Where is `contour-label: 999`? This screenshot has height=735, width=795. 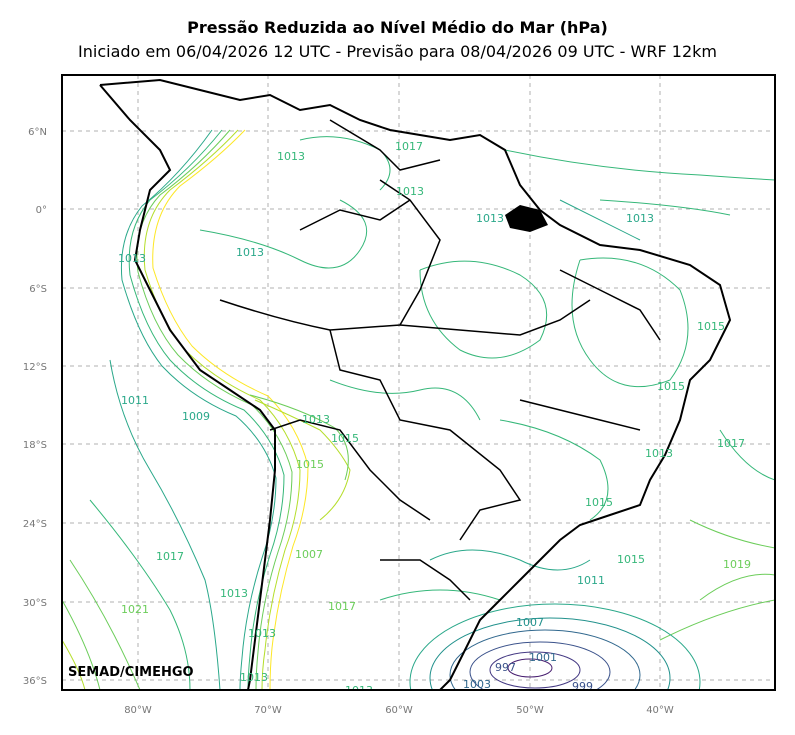
contour-label: 999 is located at coordinates (582, 686).